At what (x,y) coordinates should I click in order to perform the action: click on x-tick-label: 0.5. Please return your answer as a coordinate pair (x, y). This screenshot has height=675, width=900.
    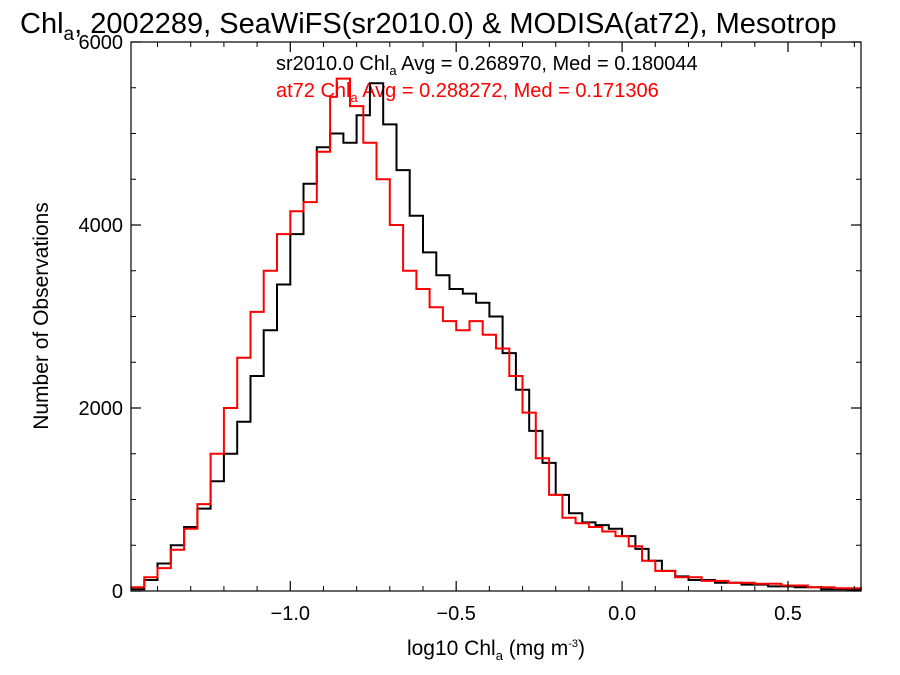
    Looking at the image, I should click on (788, 614).